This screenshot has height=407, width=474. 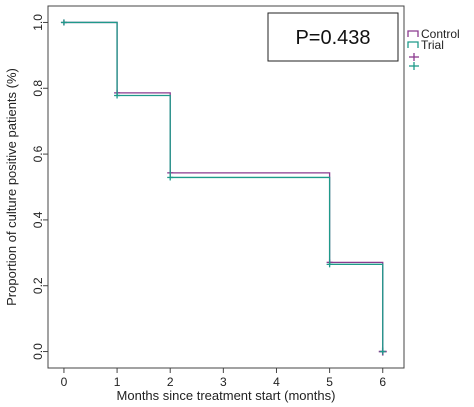 What do you see at coordinates (432, 45) in the screenshot?
I see `legend-label: Trial` at bounding box center [432, 45].